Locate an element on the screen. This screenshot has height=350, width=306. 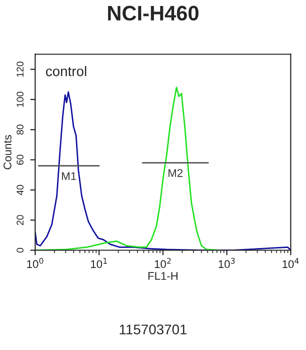
x-tick-label: 10$^{2}$ is located at coordinates (162, 263).